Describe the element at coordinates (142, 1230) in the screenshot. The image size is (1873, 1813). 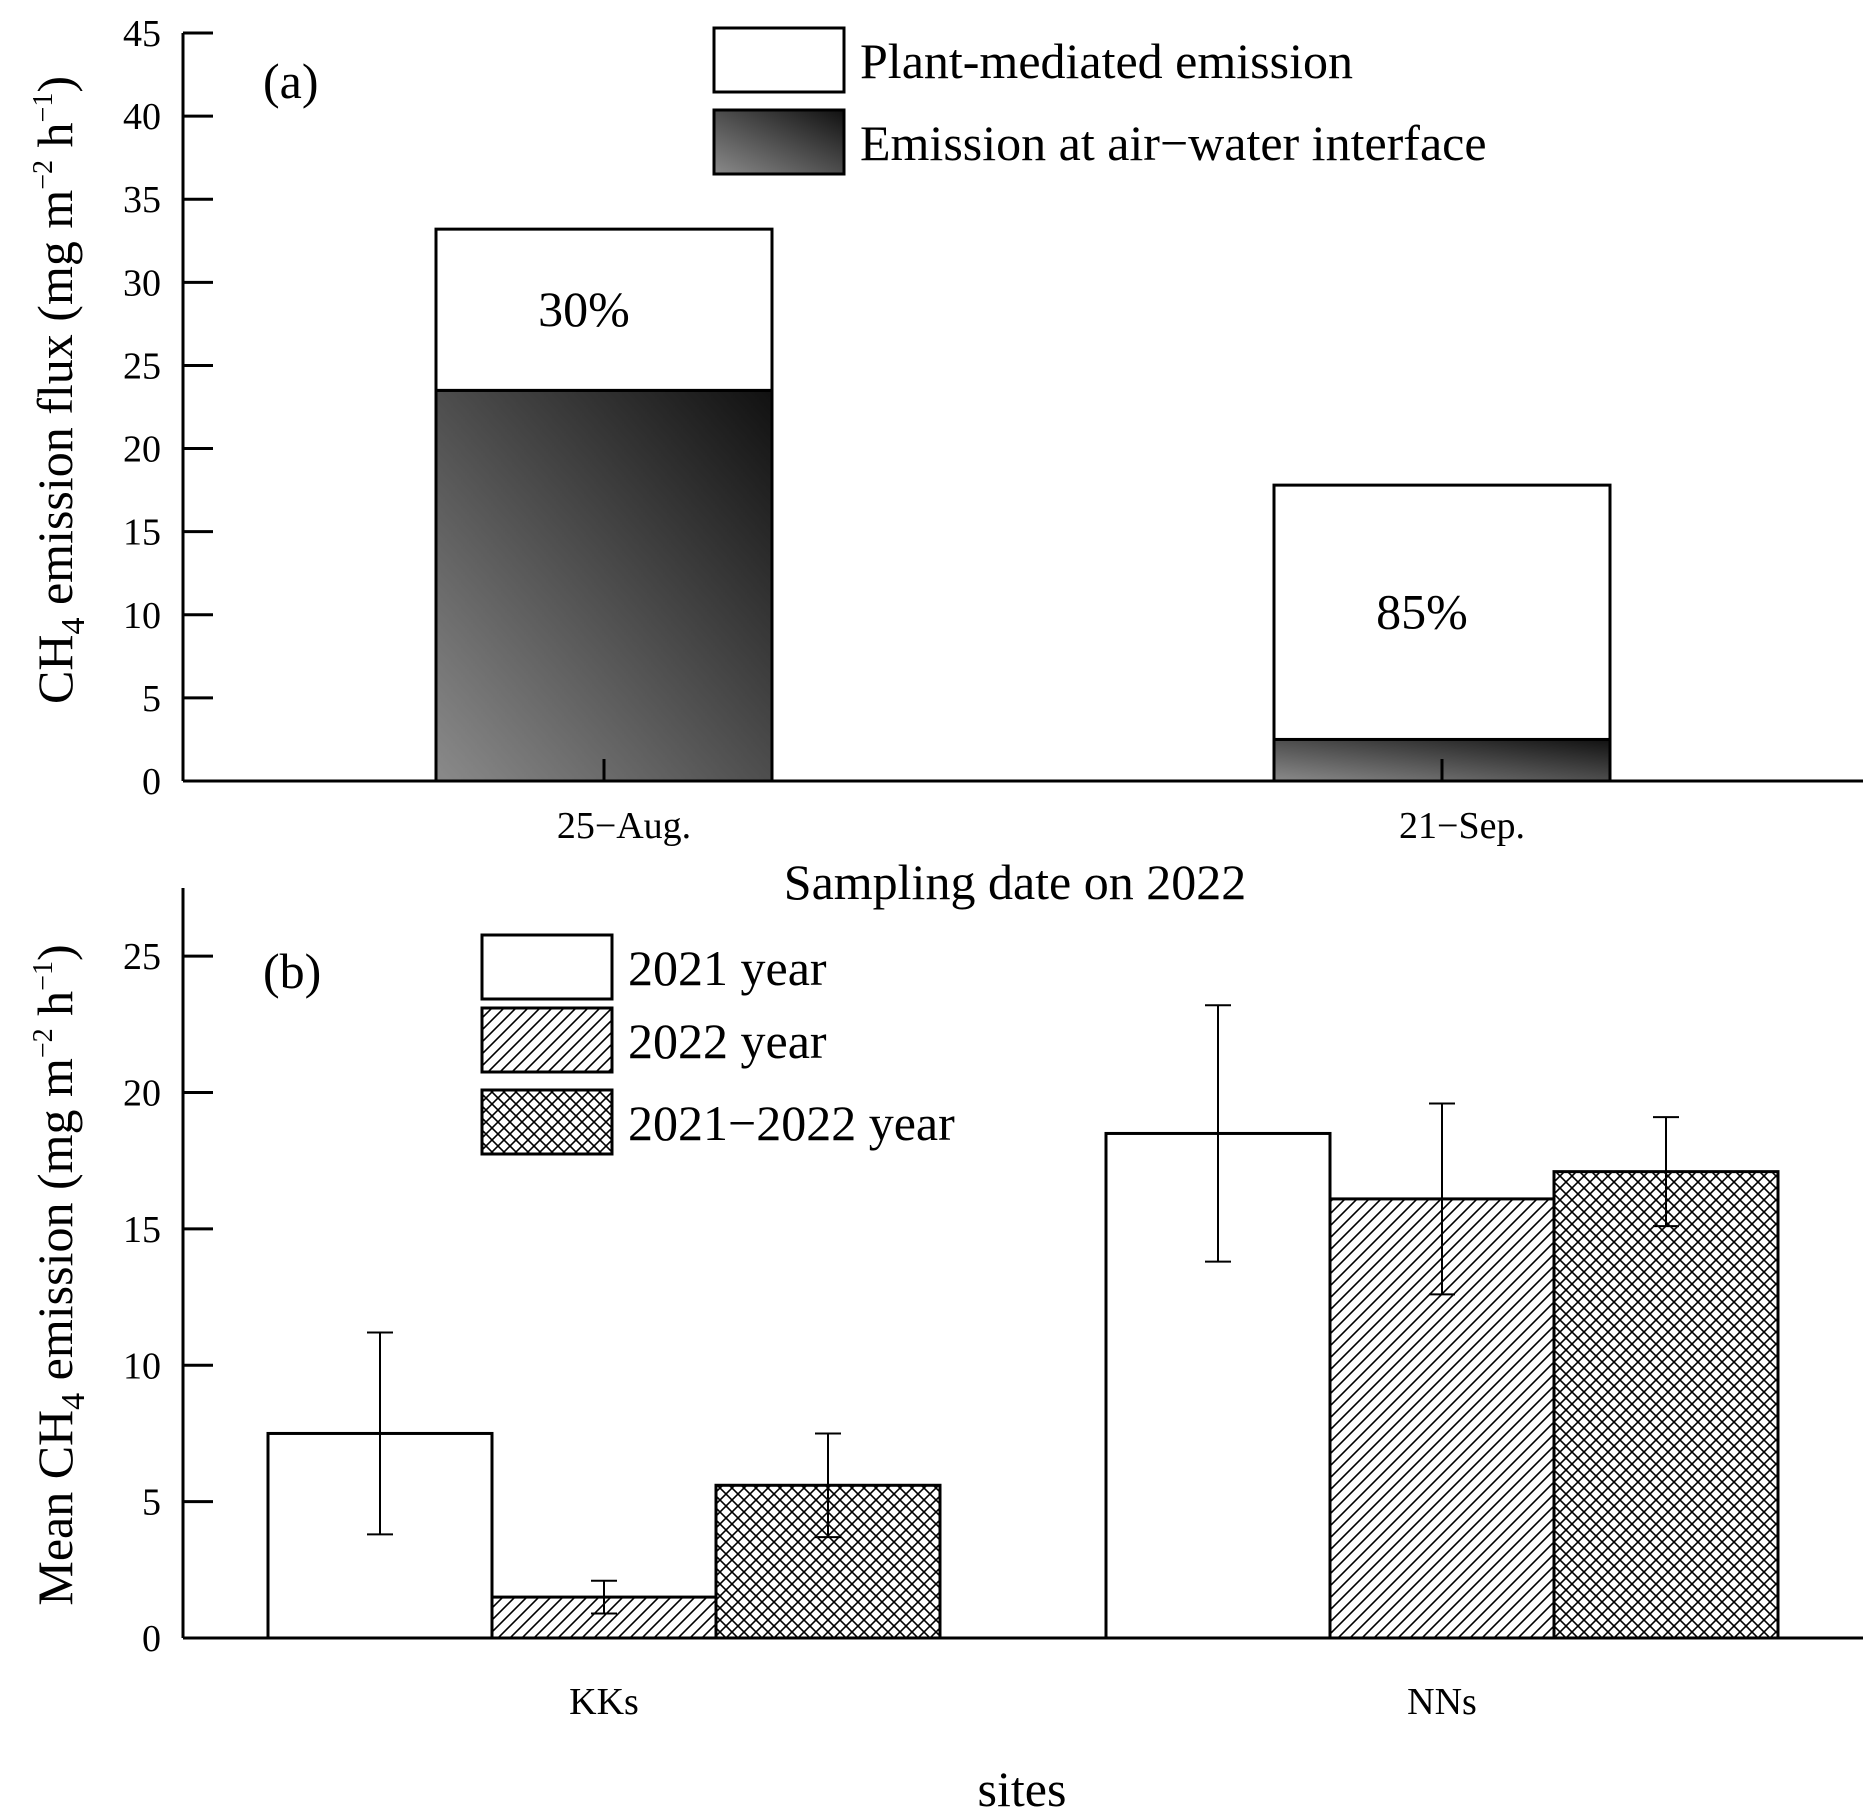
I see `panel-b-y-tick-label: 15` at that location.